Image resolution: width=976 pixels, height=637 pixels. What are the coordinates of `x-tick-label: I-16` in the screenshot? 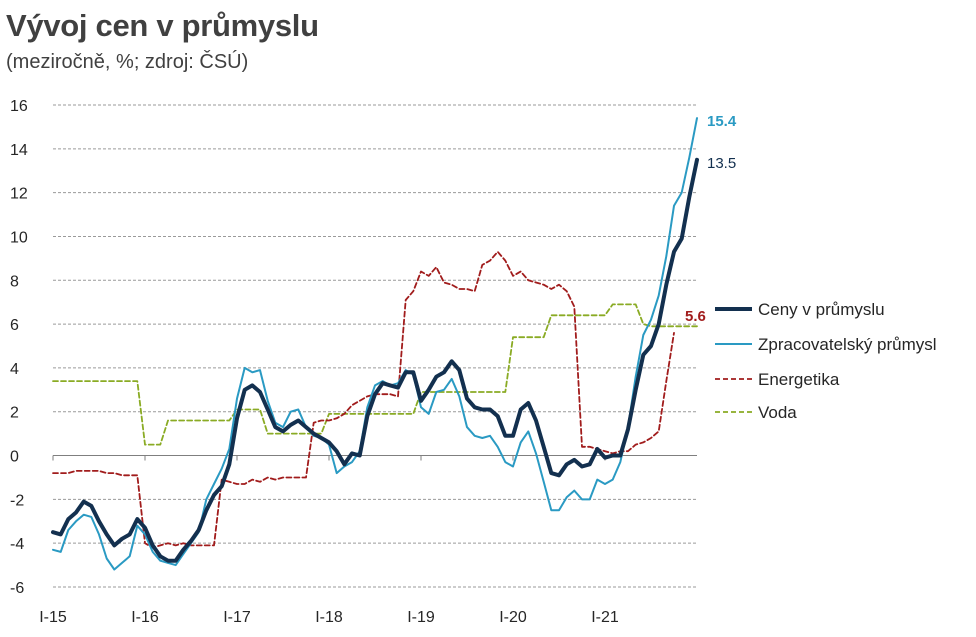 It's located at (145, 617).